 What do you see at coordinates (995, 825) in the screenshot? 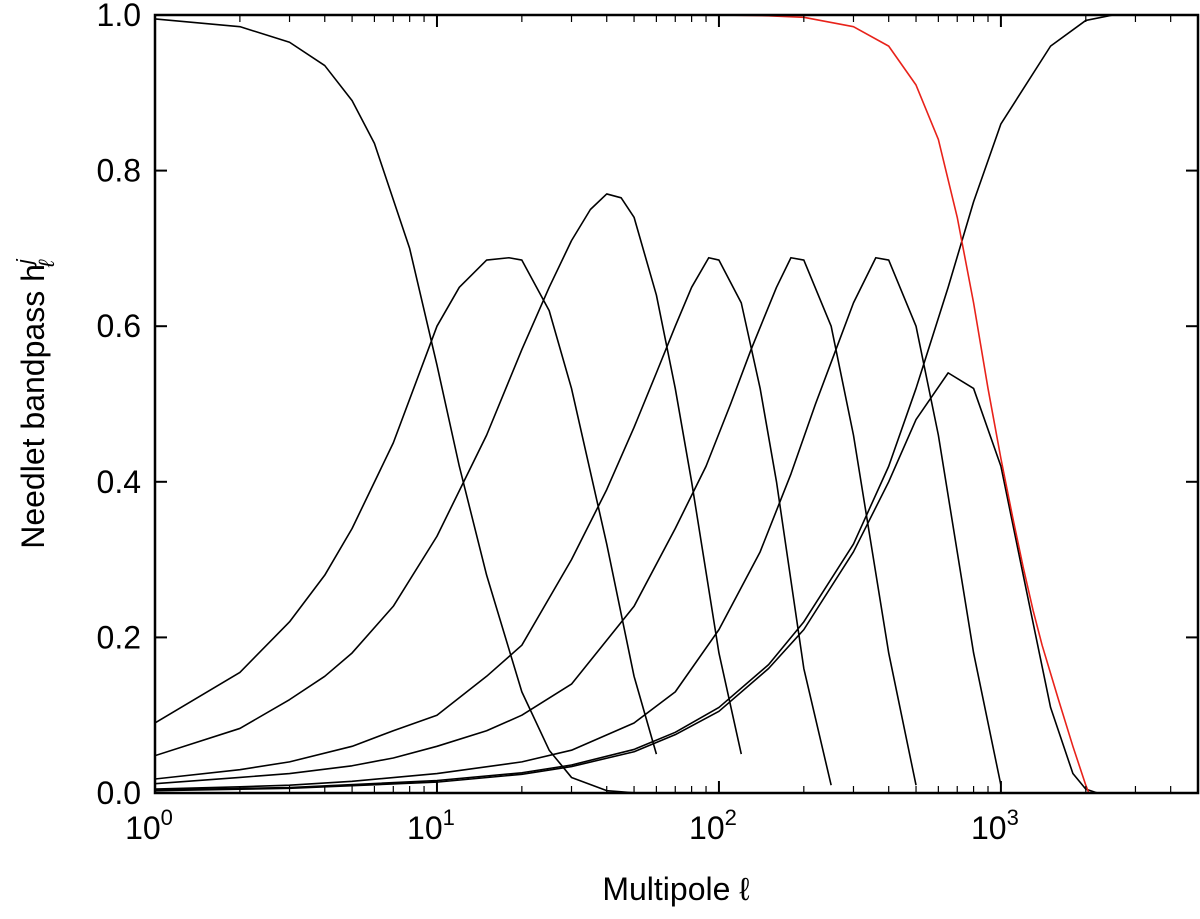
I see `x-tick-label: 10³` at bounding box center [995, 825].